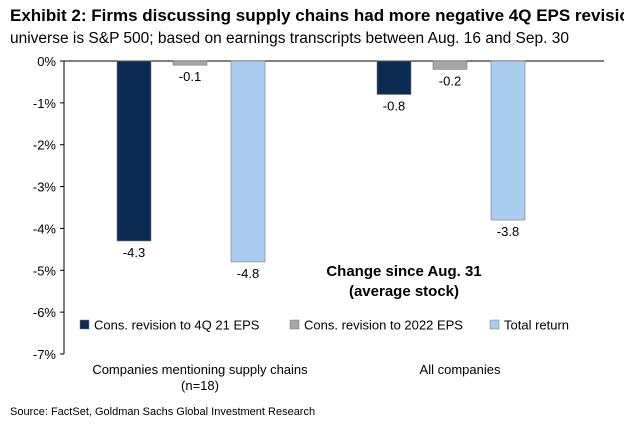 This screenshot has width=624, height=430. I want to click on chart-annotation: Change since Aug. 31, so click(403, 271).